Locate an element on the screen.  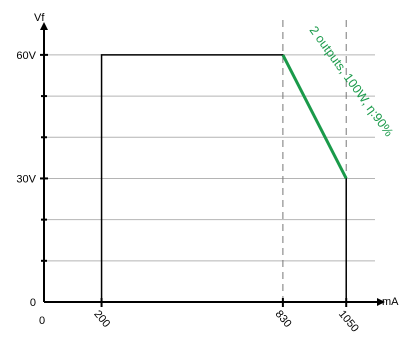
y-axis-arrow is located at coordinates (44, 26).